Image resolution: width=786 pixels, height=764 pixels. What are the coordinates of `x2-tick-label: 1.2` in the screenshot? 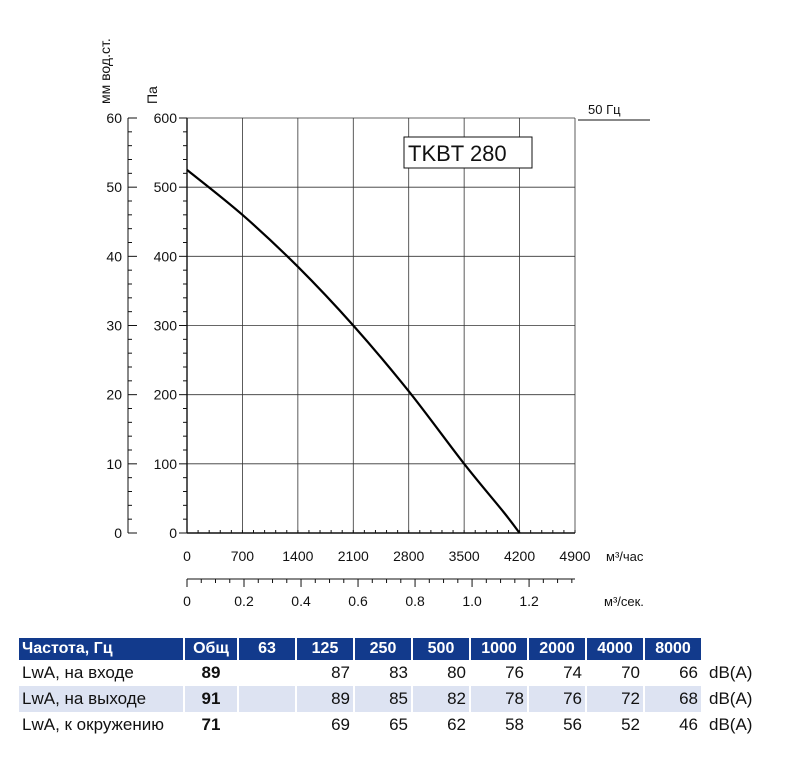 It's located at (529, 601).